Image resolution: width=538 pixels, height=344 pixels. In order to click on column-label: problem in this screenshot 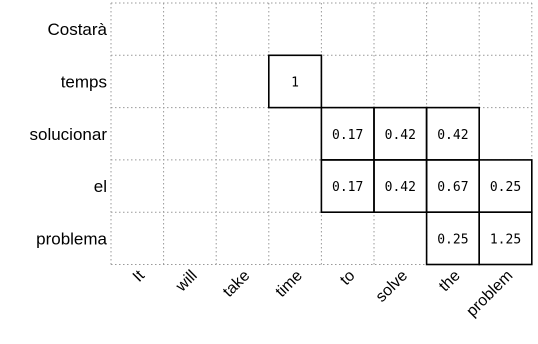, I will do `click(489, 293)`.